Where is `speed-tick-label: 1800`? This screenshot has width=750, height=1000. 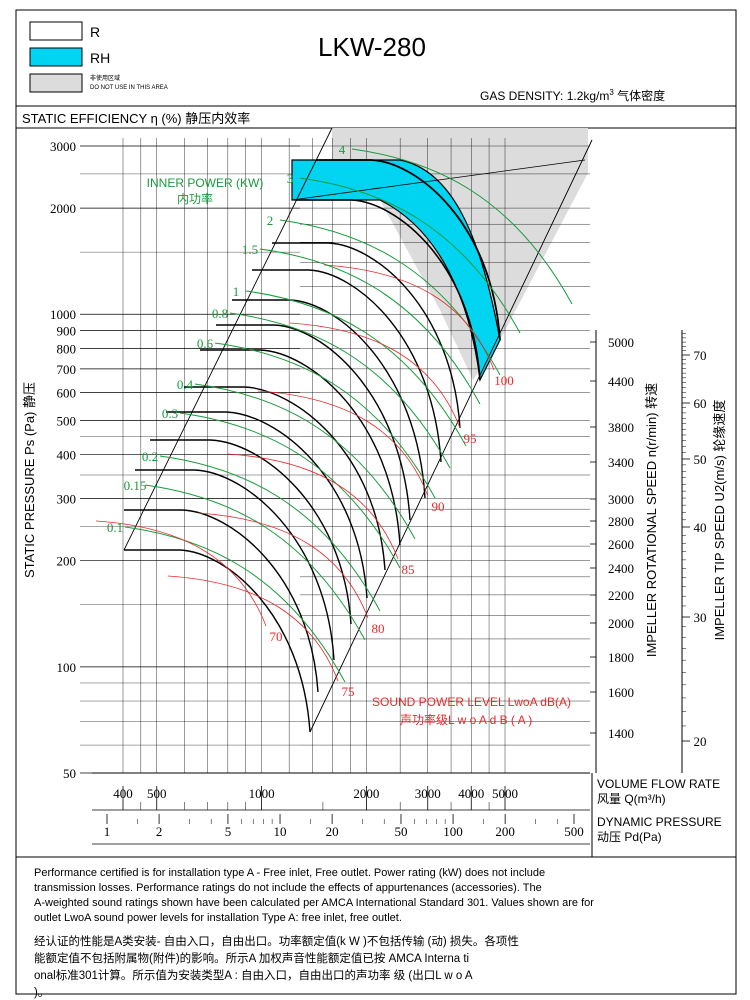 speed-tick-label: 1800 is located at coordinates (621, 657).